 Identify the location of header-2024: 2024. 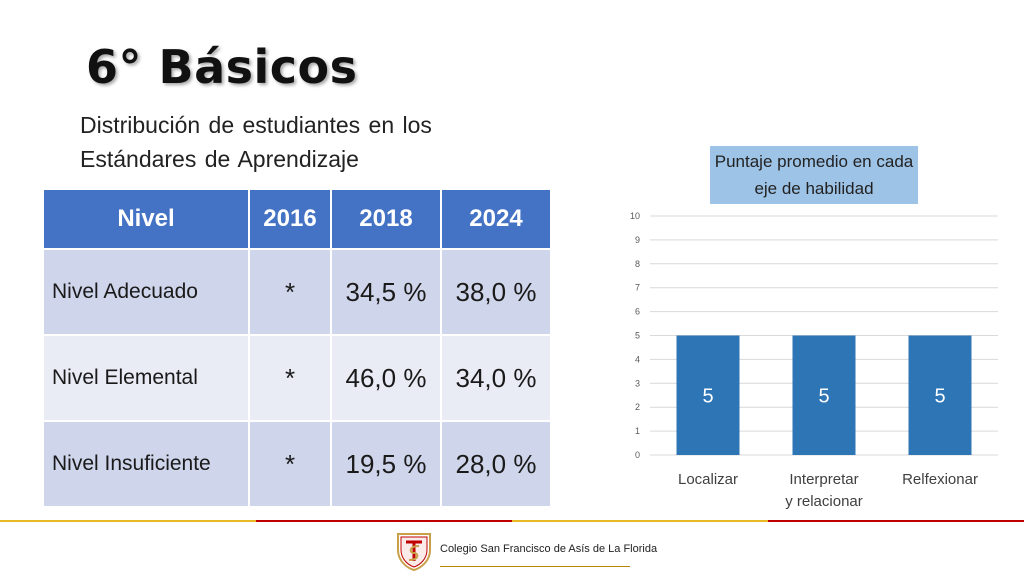
(496, 219).